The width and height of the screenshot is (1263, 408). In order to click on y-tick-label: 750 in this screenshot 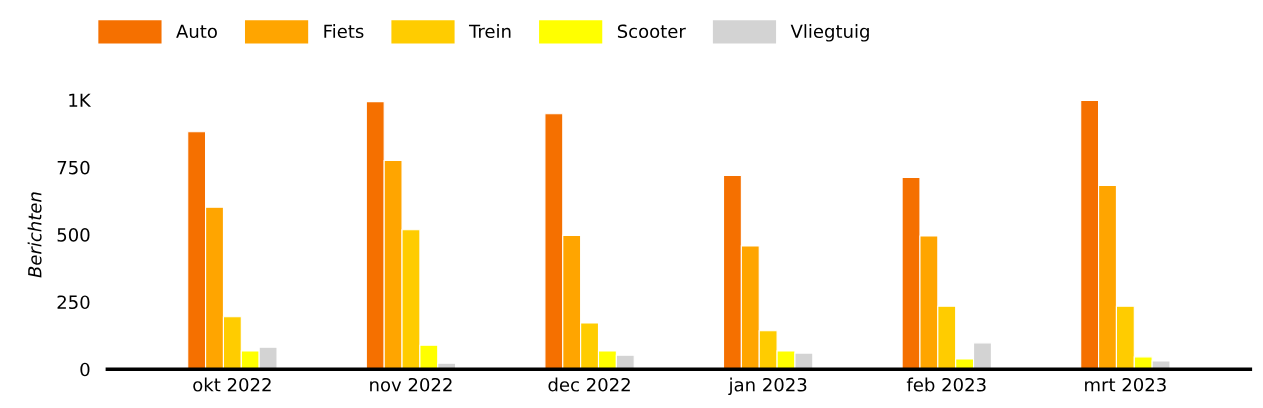, I will do `click(73, 167)`.